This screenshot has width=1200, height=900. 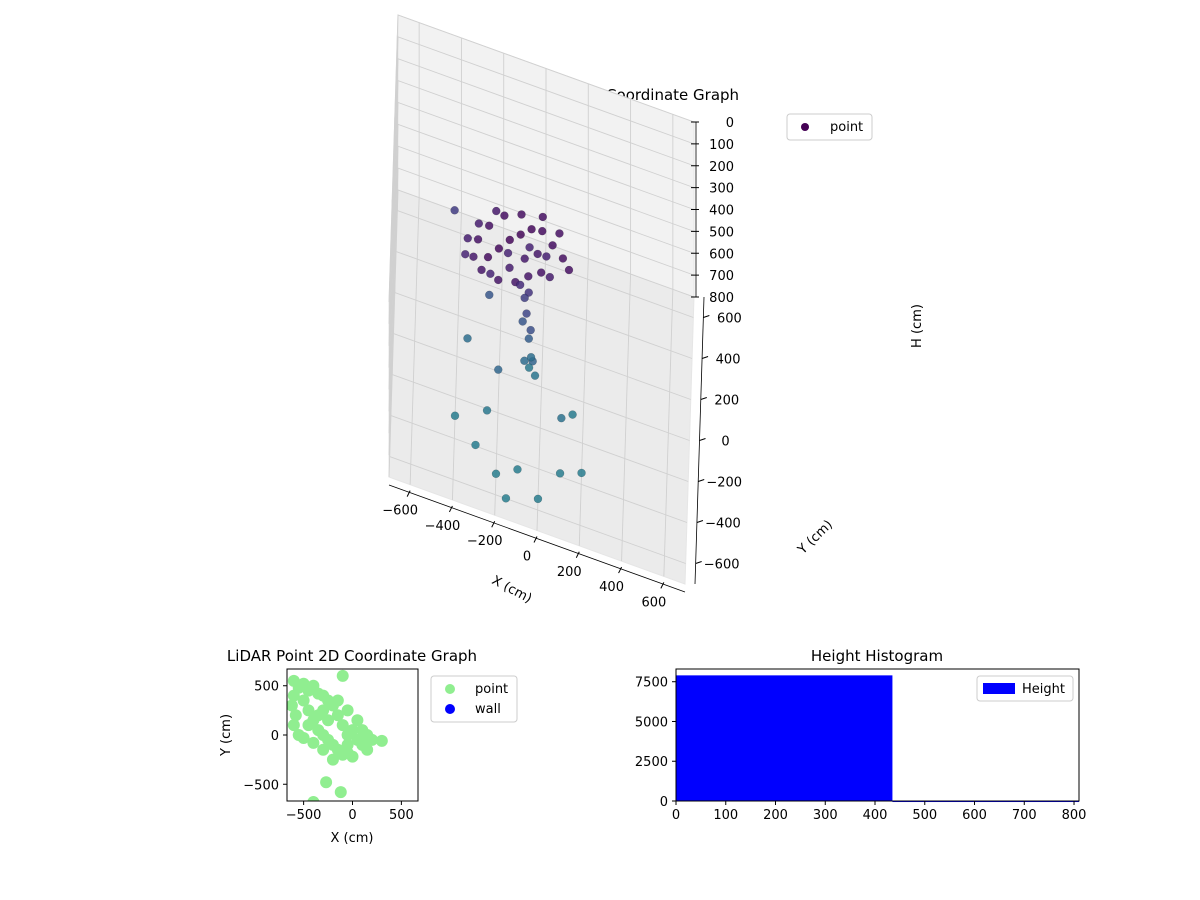 I want to click on chart-2d-x-axis-label: X (cm), so click(x=352, y=838).